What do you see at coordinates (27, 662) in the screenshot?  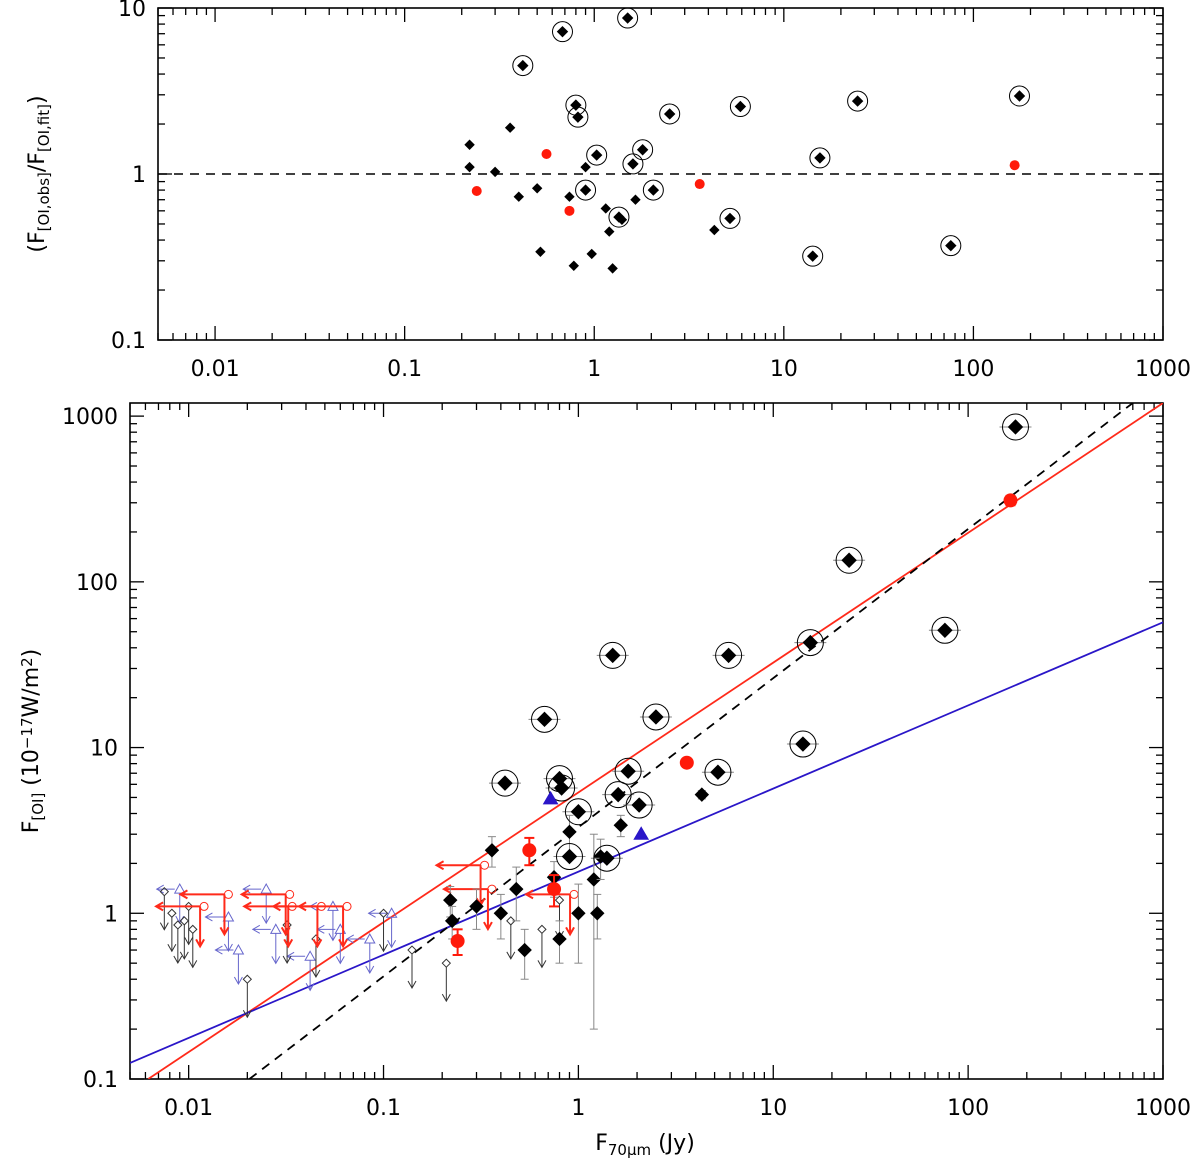 I see `ylabel-sup2: 2` at bounding box center [27, 662].